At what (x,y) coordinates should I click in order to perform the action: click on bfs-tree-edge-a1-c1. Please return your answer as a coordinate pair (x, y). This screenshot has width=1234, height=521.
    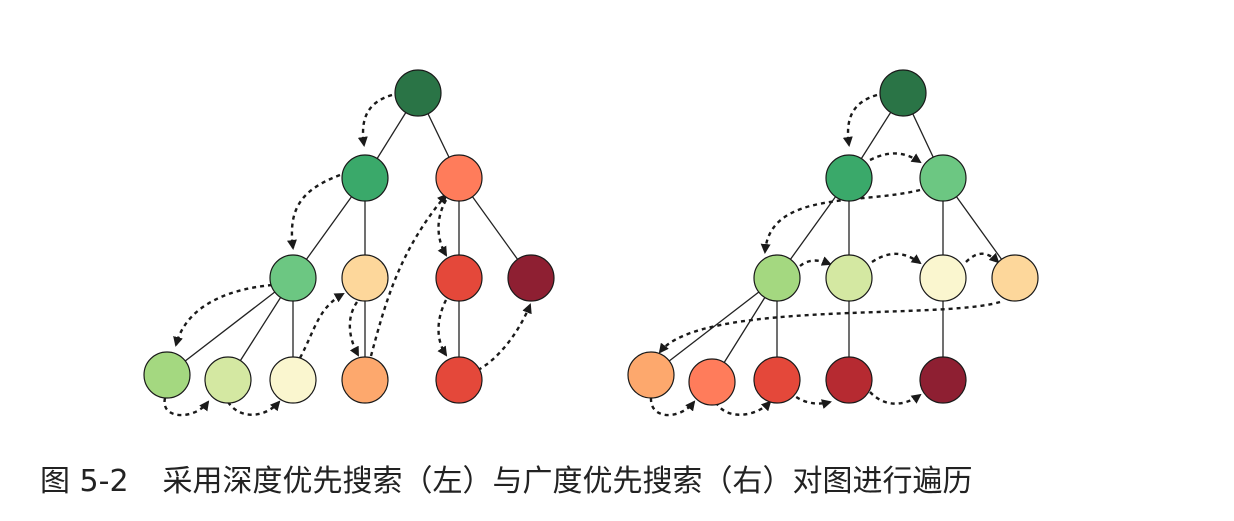
    Looking at the image, I should click on (714, 326).